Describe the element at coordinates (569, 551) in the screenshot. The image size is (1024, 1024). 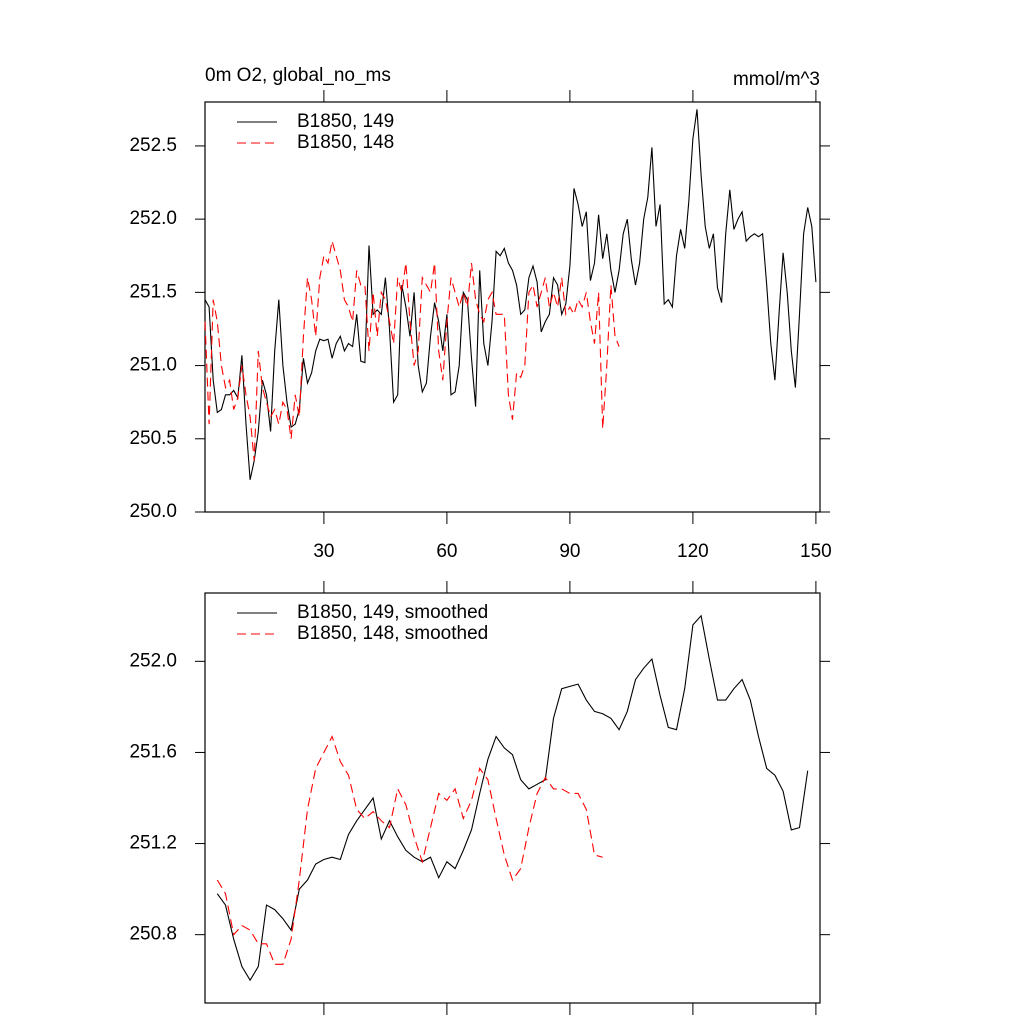
I see `x-tick-label: 90` at that location.